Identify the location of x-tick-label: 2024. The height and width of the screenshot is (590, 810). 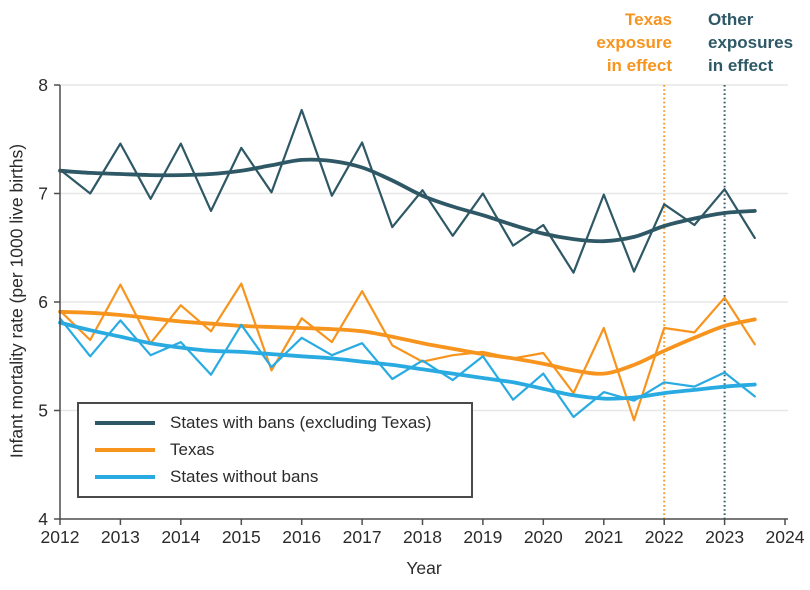
(785, 537).